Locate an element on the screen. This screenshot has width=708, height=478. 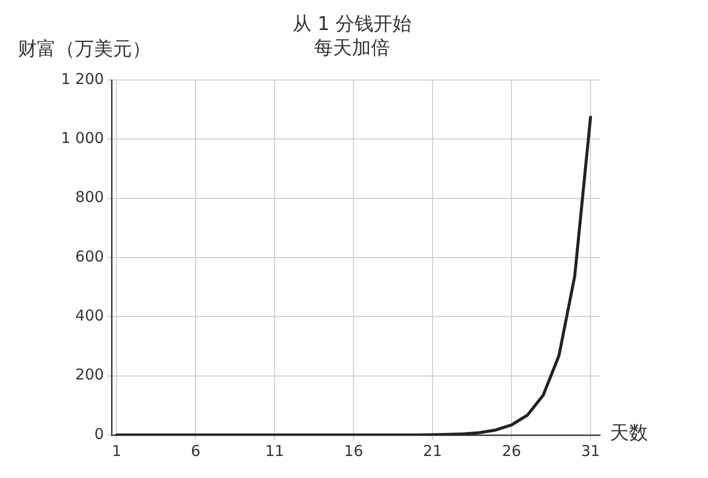
x-tick-label: 26 is located at coordinates (512, 451).